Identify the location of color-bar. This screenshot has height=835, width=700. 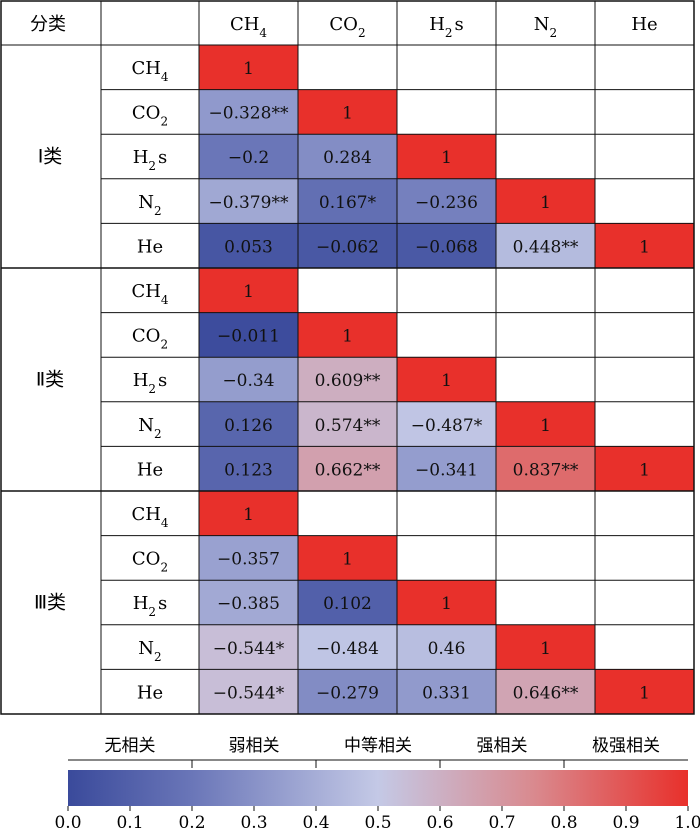
(378, 788).